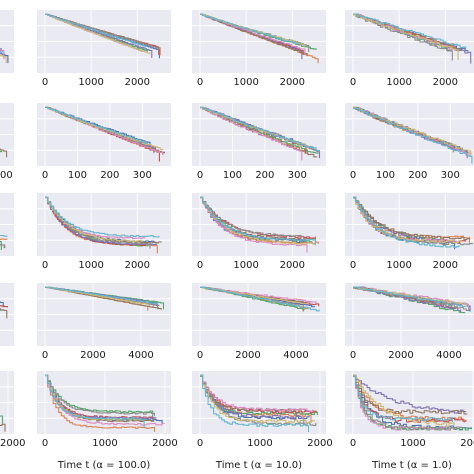 This screenshot has height=474, width=474. I want to click on x-axis-label: Time t (α = 1.0), so click(411, 465).